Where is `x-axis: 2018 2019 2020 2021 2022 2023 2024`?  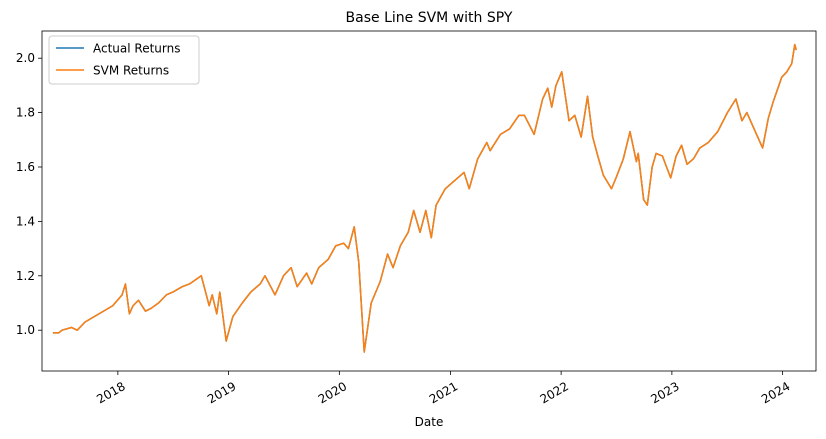 x-axis: 2018 2019 2020 2021 2022 2023 2024 is located at coordinates (443, 388).